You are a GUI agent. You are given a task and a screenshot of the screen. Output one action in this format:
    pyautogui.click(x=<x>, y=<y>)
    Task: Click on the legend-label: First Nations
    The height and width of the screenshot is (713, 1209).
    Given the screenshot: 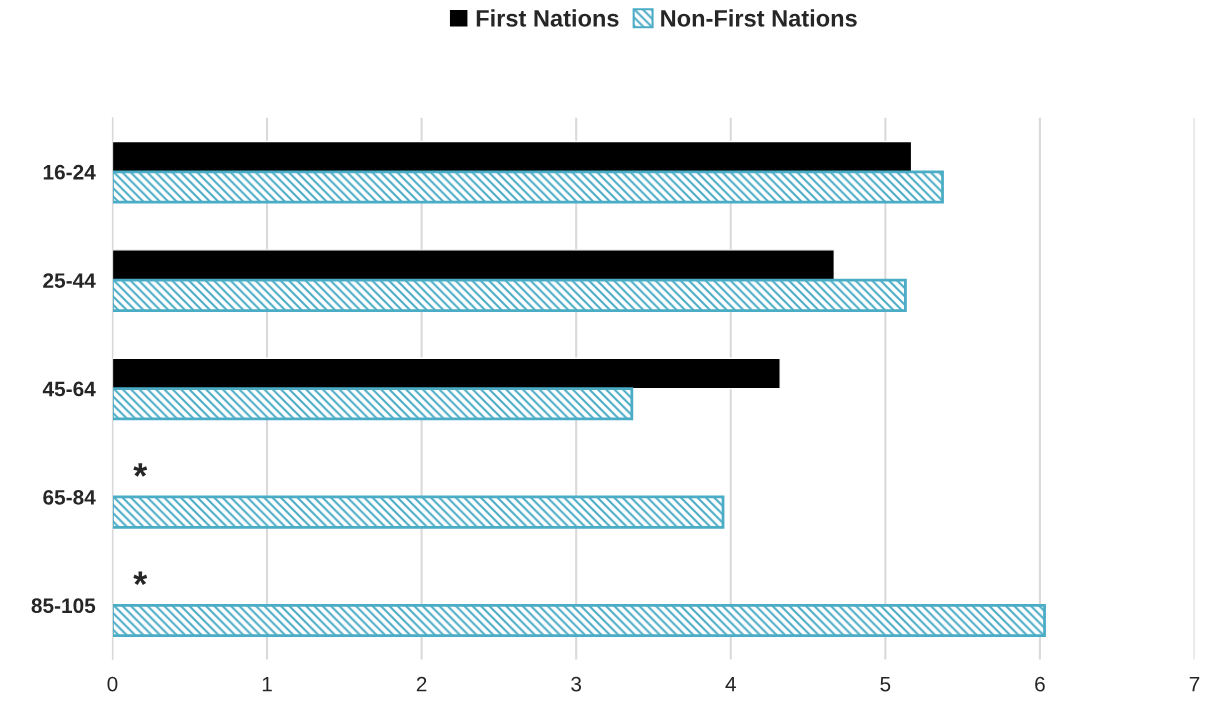 What is the action you would take?
    pyautogui.click(x=547, y=18)
    